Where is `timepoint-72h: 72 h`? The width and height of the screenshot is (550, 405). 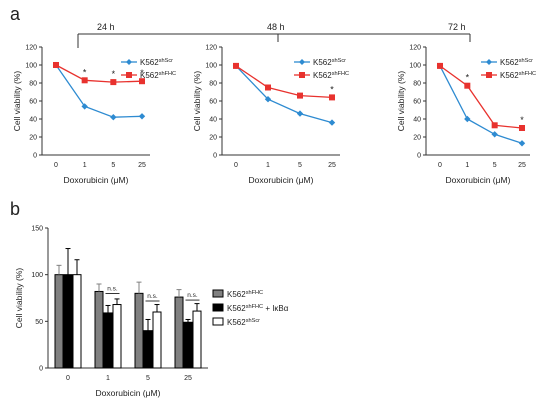
timepoint-72h: 72 h is located at coordinates (457, 27).